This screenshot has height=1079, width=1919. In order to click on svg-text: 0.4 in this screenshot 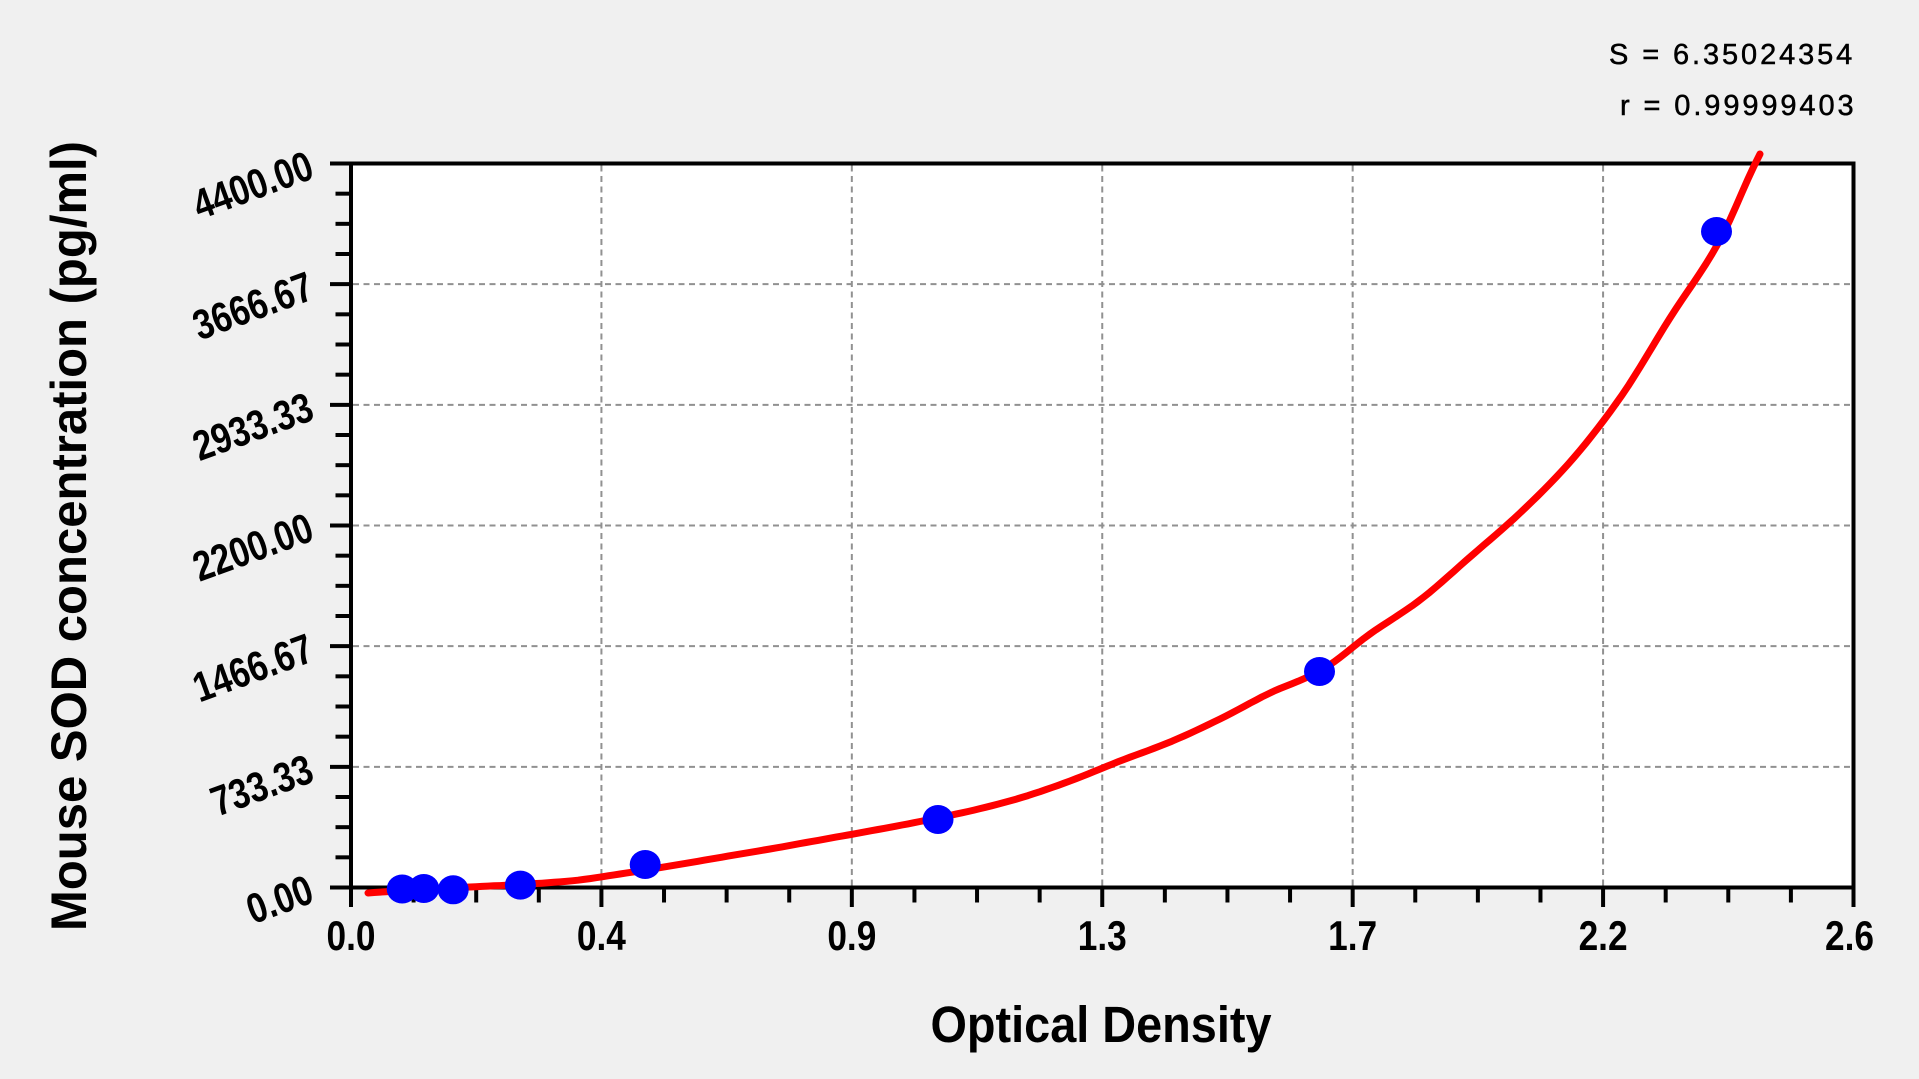, I will do `click(602, 935)`.